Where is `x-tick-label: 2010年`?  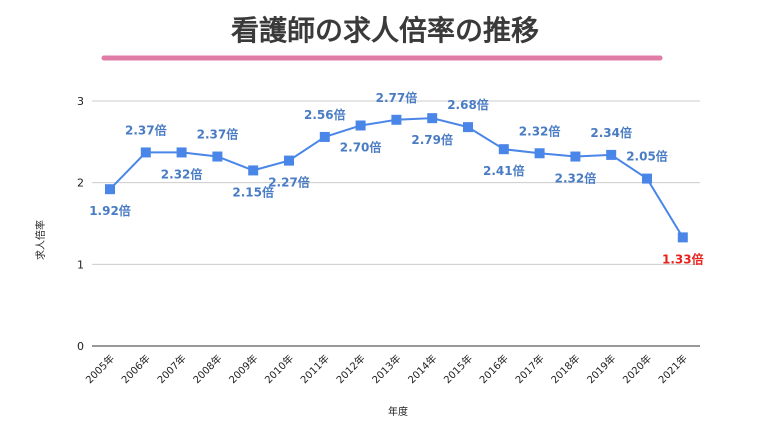 x-tick-label: 2010年 is located at coordinates (279, 369).